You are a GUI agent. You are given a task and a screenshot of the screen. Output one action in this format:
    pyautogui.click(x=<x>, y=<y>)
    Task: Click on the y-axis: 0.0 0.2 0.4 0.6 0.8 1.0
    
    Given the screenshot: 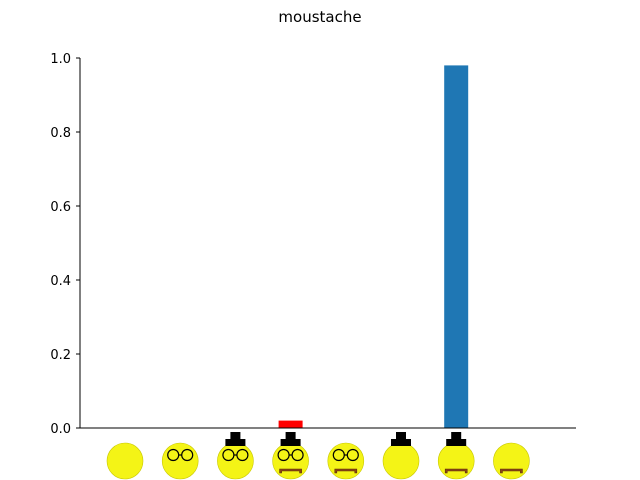 What is the action you would take?
    pyautogui.click(x=65, y=244)
    